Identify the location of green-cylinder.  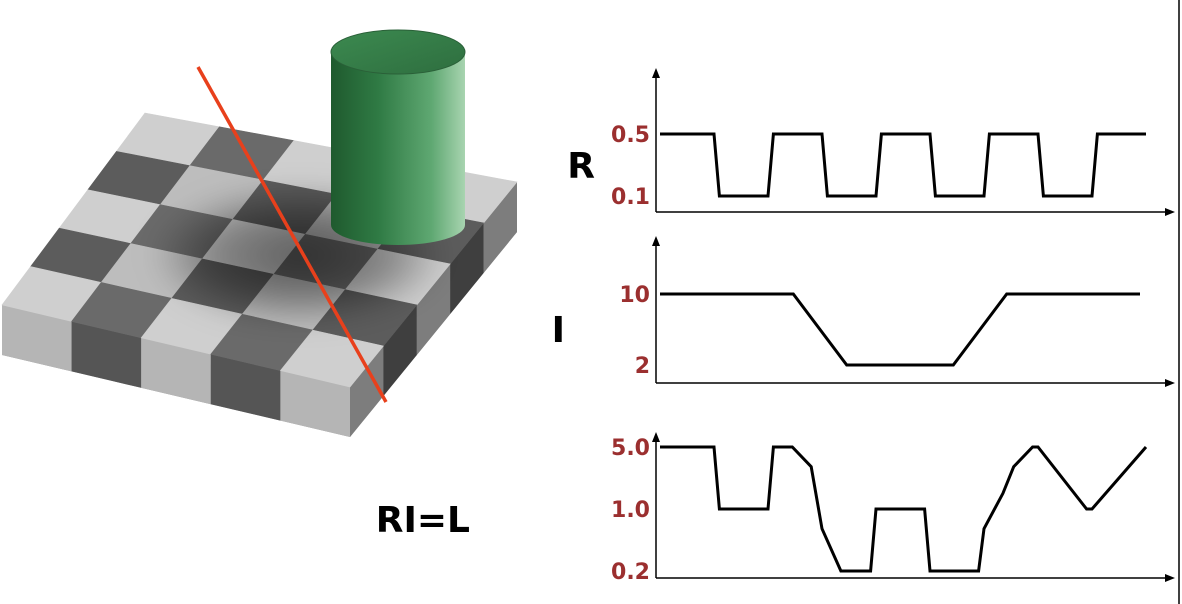
(398, 137).